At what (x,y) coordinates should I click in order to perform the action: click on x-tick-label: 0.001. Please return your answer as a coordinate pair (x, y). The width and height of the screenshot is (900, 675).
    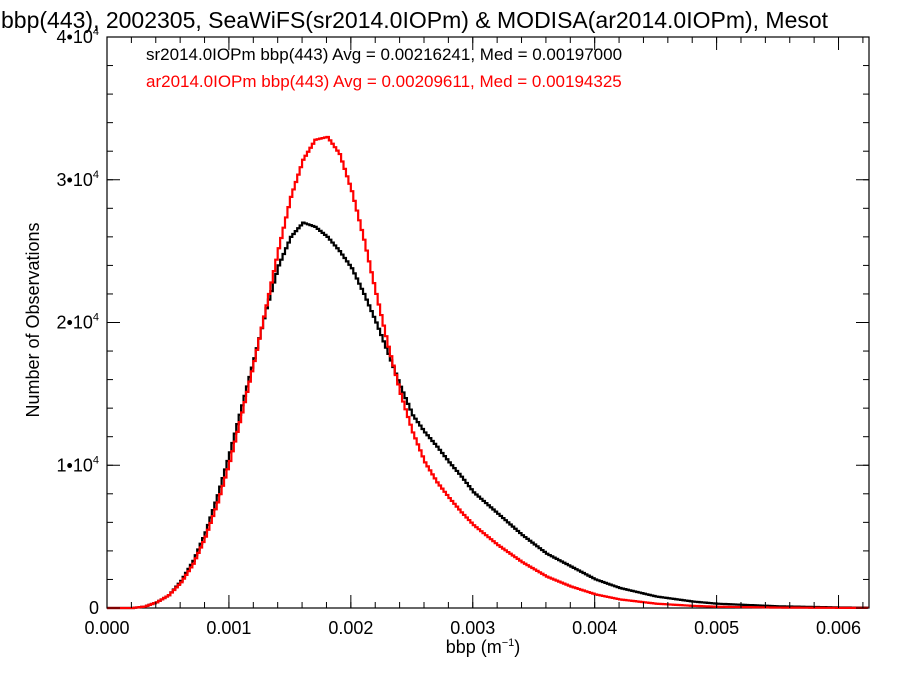
    Looking at the image, I should click on (228, 628).